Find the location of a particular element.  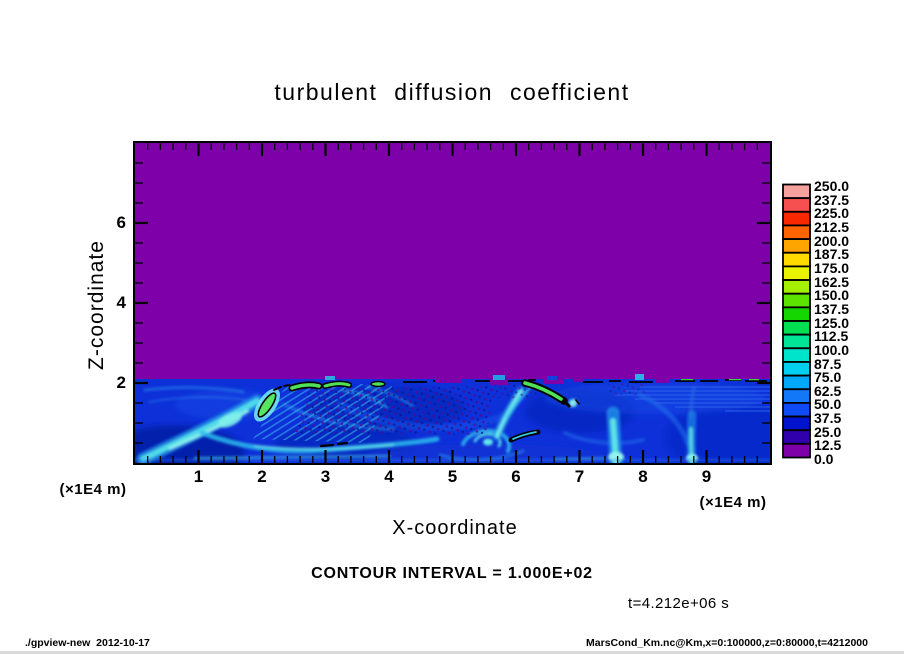

contour-interval-caption: CONTOUR INTERVAL = 1.000E+02 is located at coordinates (452, 573).